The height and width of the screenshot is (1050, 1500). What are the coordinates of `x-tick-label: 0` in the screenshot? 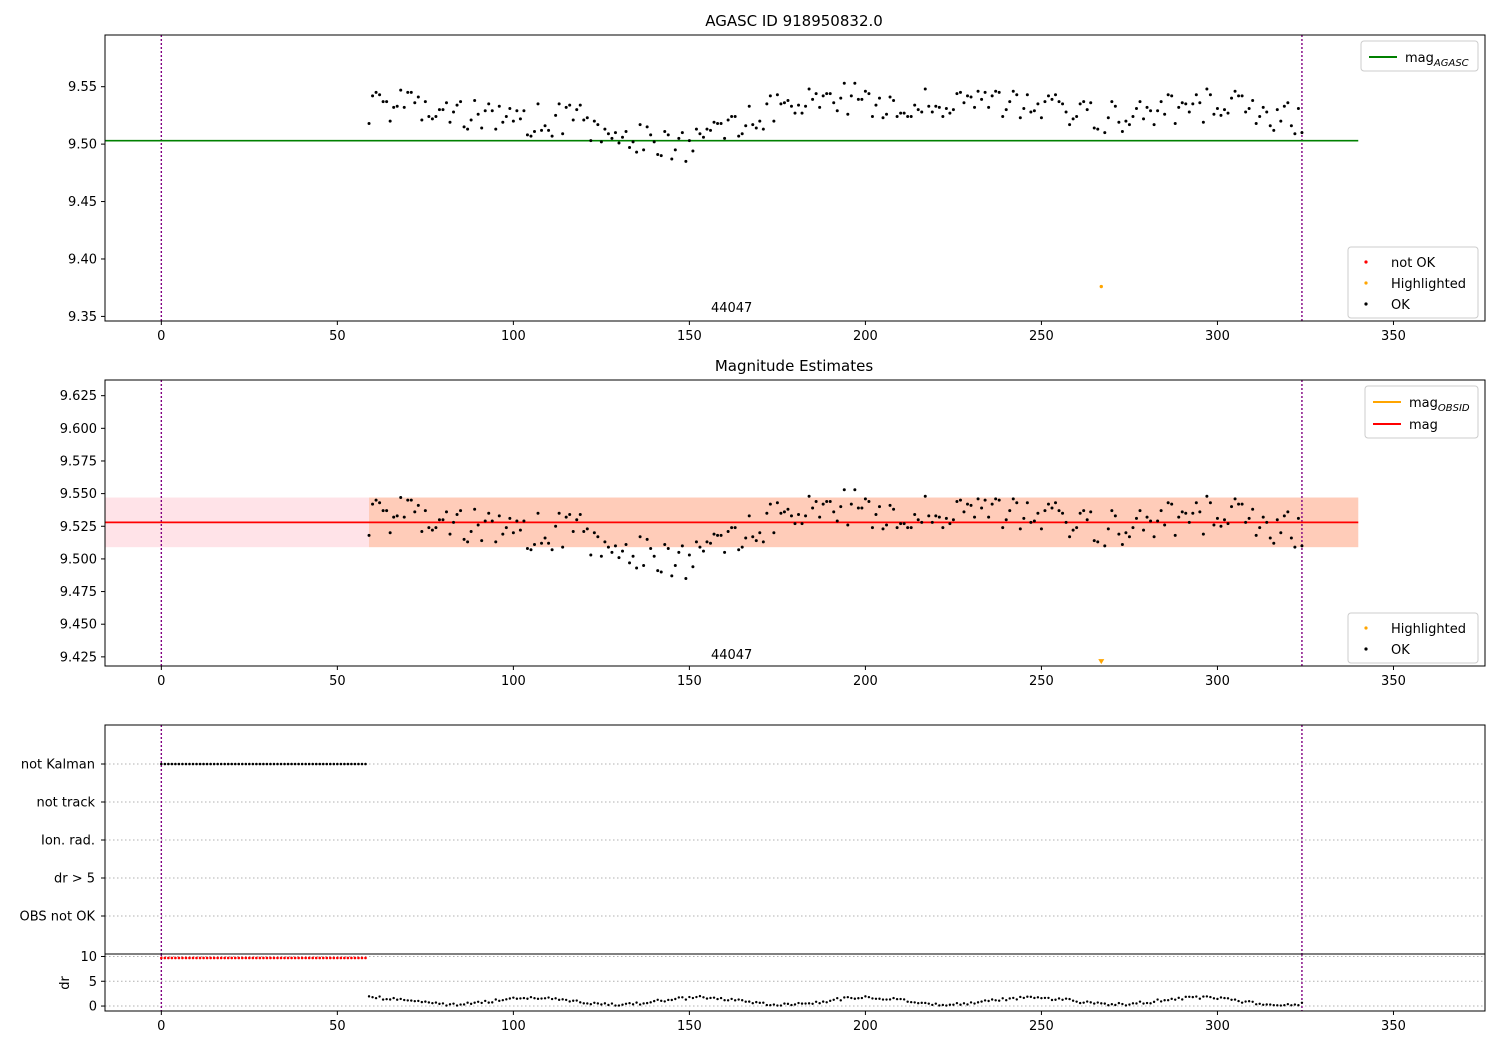 It's located at (161, 336).